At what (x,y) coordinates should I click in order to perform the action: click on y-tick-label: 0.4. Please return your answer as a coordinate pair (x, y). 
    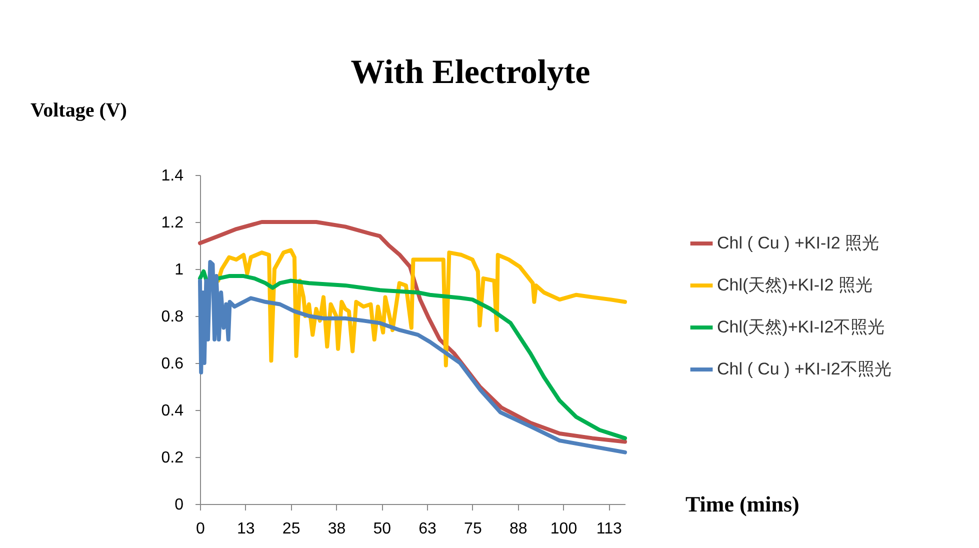
    Looking at the image, I should click on (172, 411).